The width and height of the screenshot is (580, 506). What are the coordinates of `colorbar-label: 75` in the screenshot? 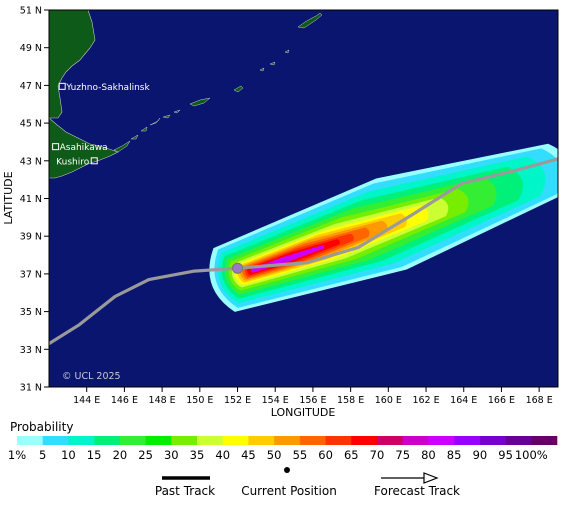 It's located at (402, 455).